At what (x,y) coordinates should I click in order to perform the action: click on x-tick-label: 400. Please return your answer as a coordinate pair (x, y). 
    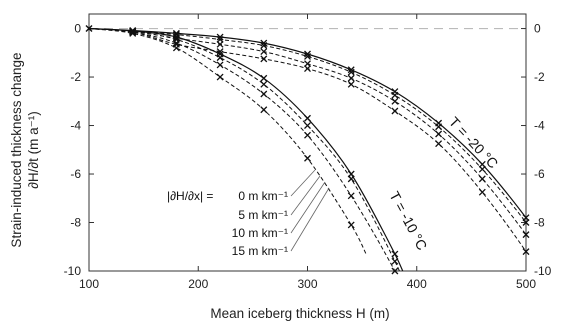
    Looking at the image, I should click on (417, 284).